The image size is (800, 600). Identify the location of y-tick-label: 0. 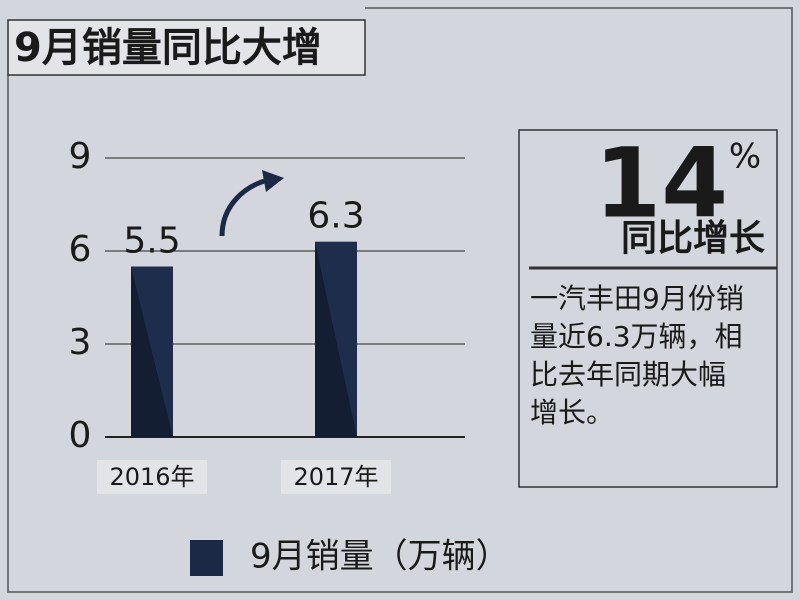
(80, 435).